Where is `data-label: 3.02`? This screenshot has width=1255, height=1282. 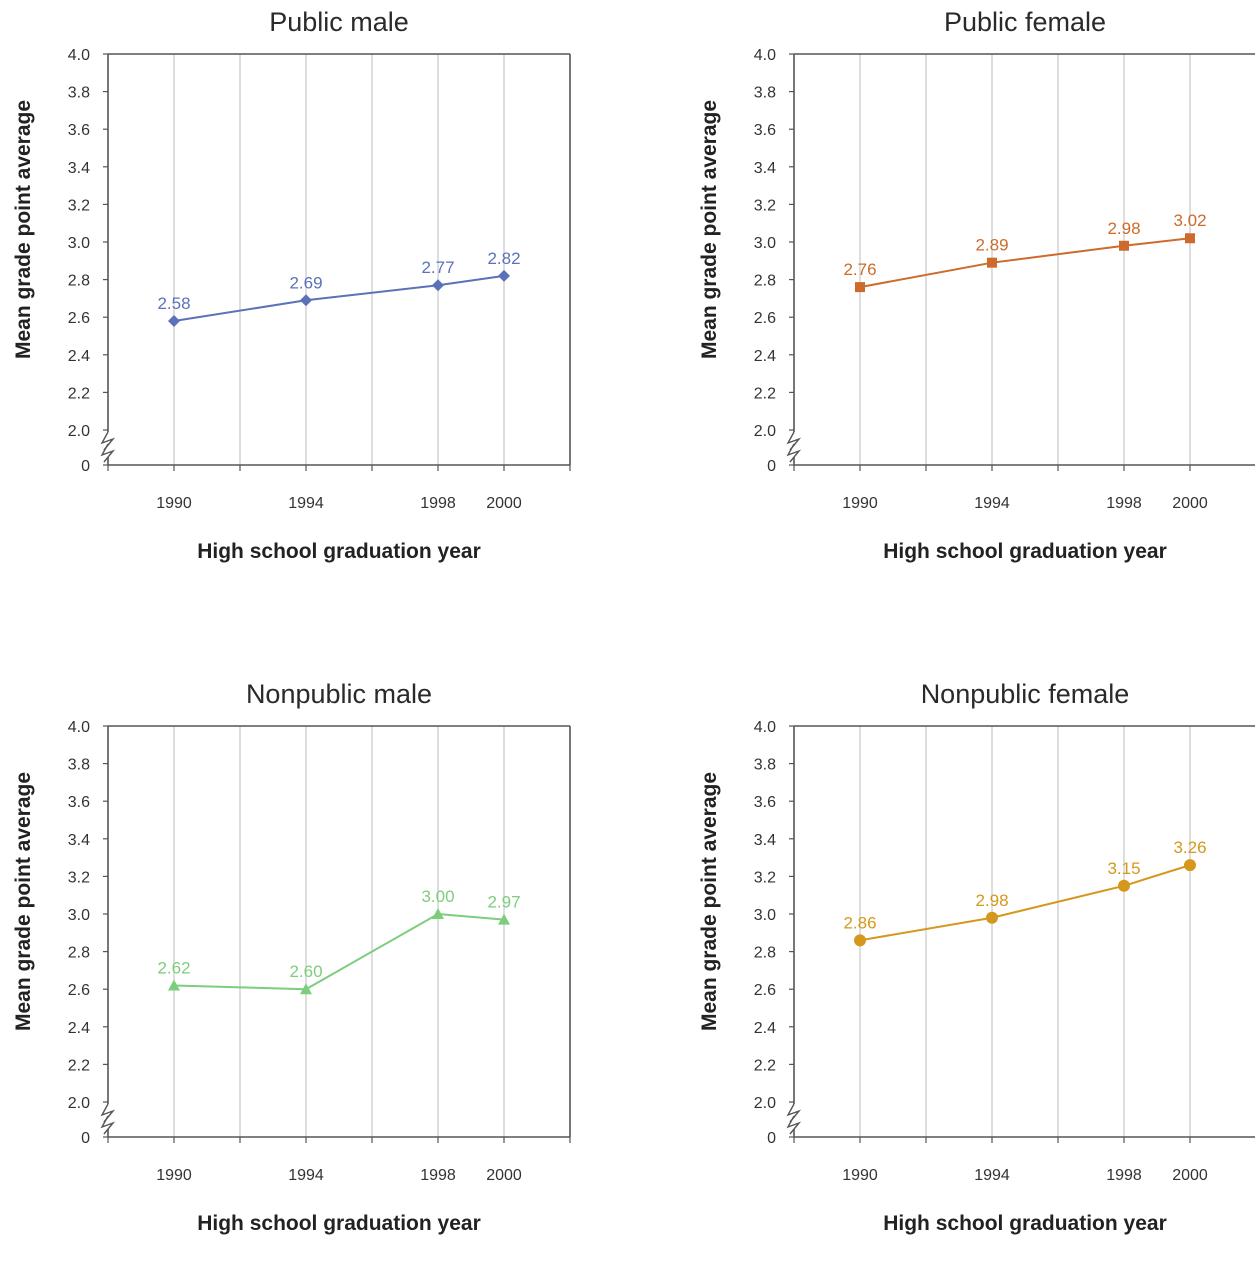 data-label: 3.02 is located at coordinates (1189, 220).